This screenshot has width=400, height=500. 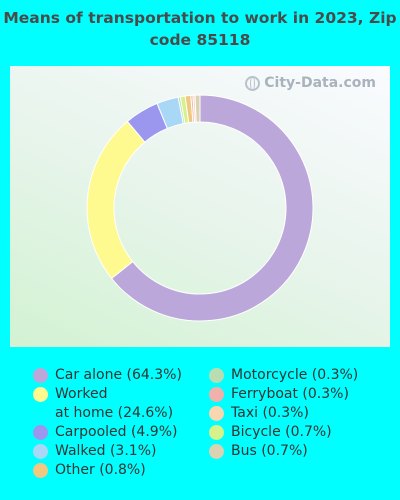 What do you see at coordinates (116, 432) in the screenshot?
I see `legend-label: Carpooled (4.9%)` at bounding box center [116, 432].